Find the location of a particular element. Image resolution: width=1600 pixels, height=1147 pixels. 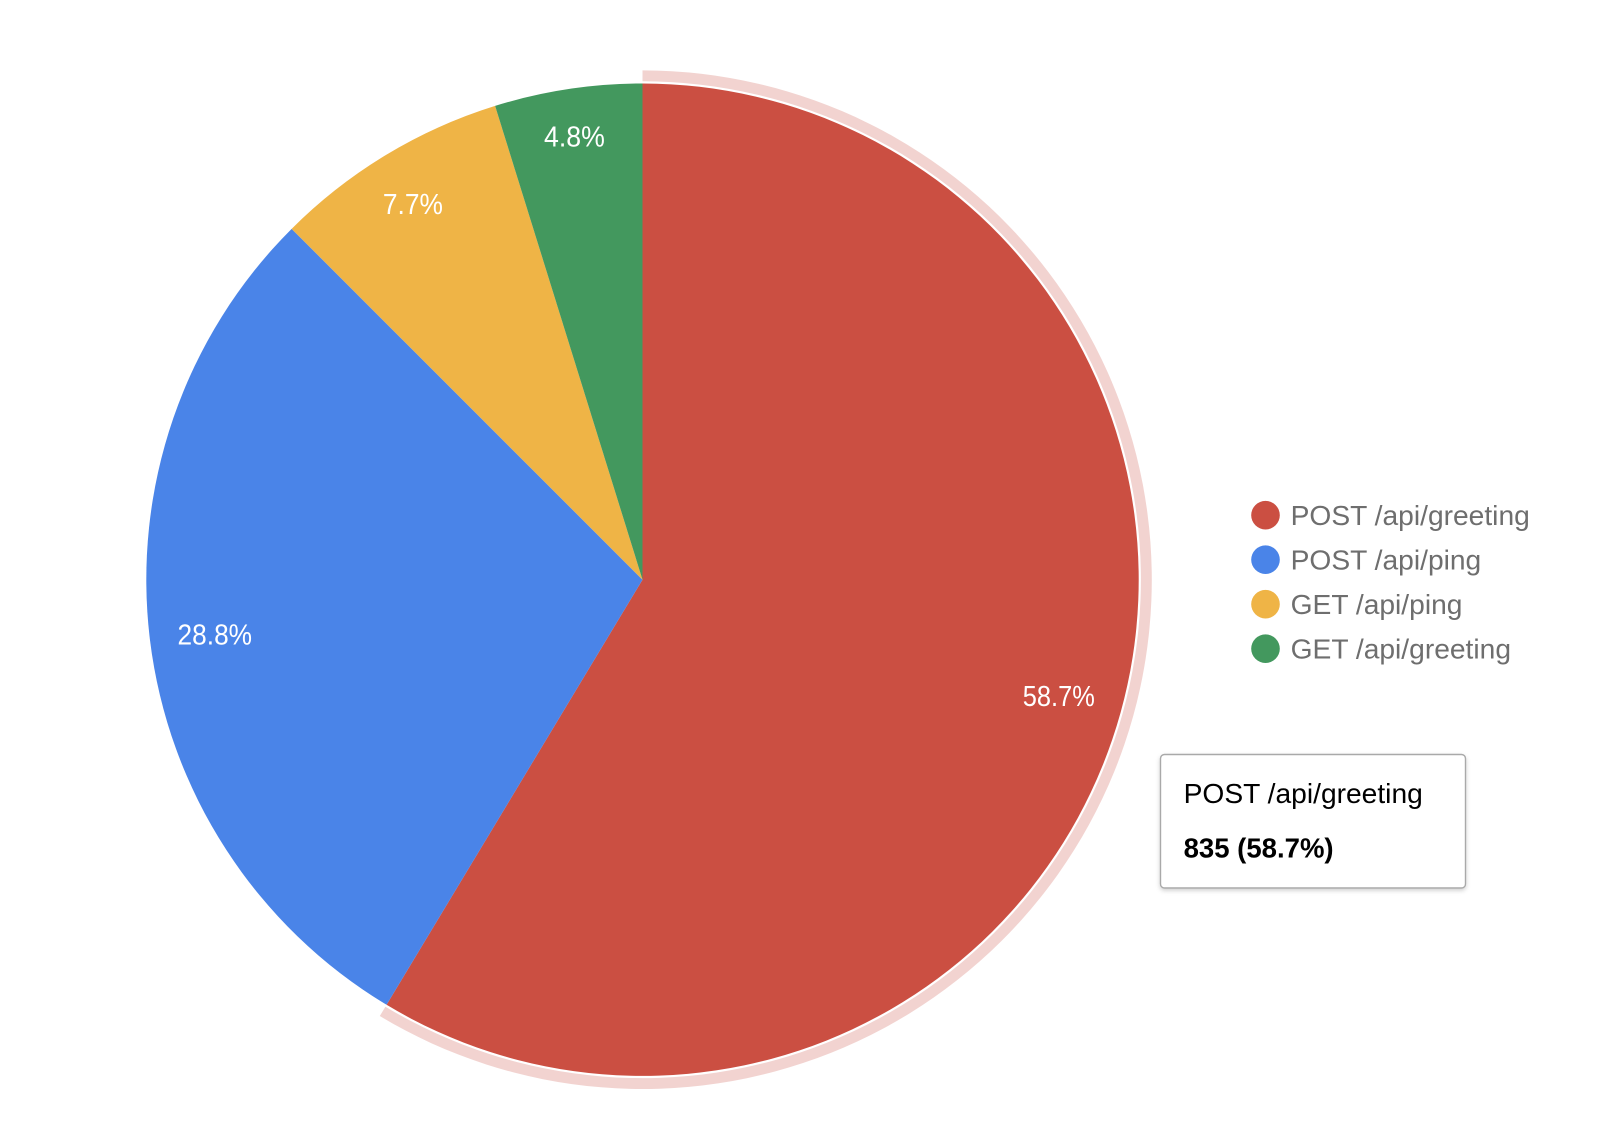

svg-text: 7.7% is located at coordinates (413, 204).